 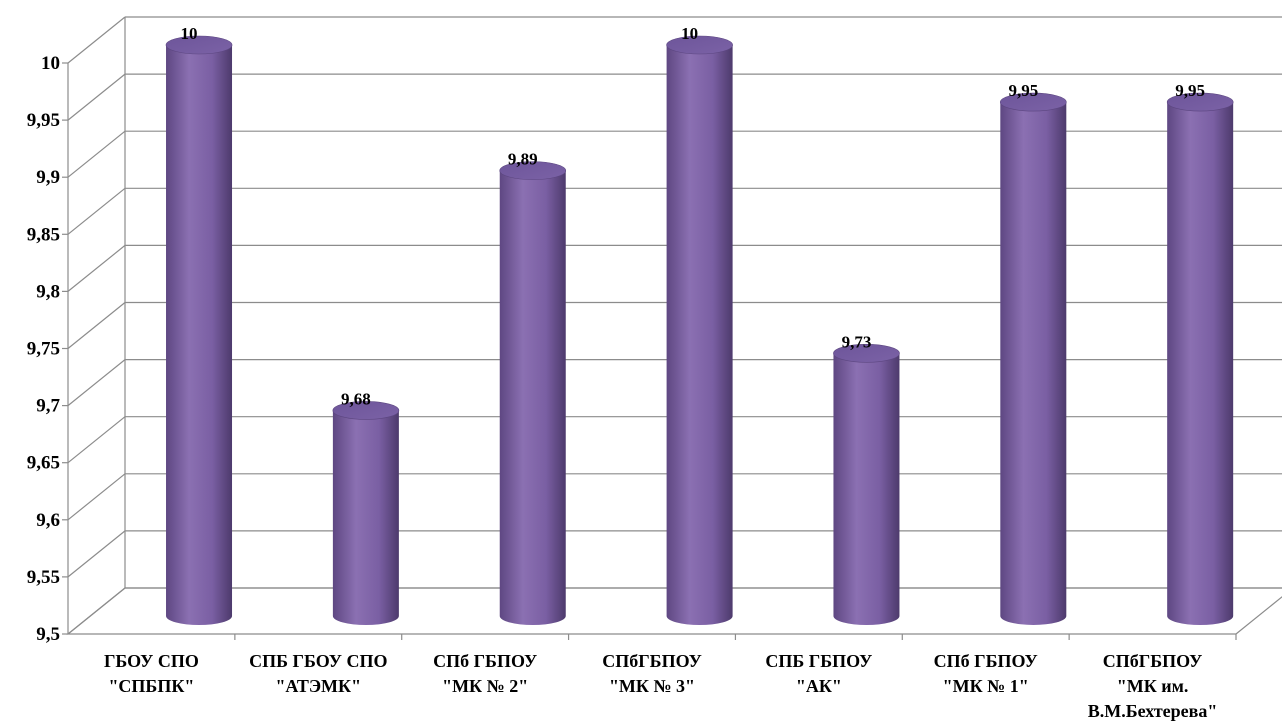 I want to click on y-tick-label: 9,9, so click(x=48, y=177).